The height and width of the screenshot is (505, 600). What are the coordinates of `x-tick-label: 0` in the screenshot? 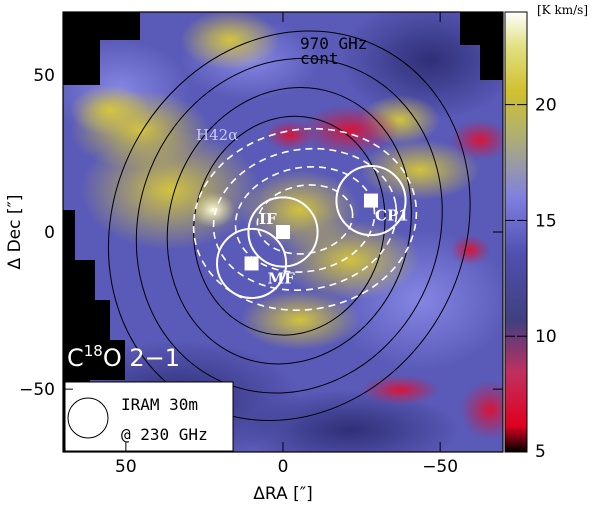 It's located at (283, 467).